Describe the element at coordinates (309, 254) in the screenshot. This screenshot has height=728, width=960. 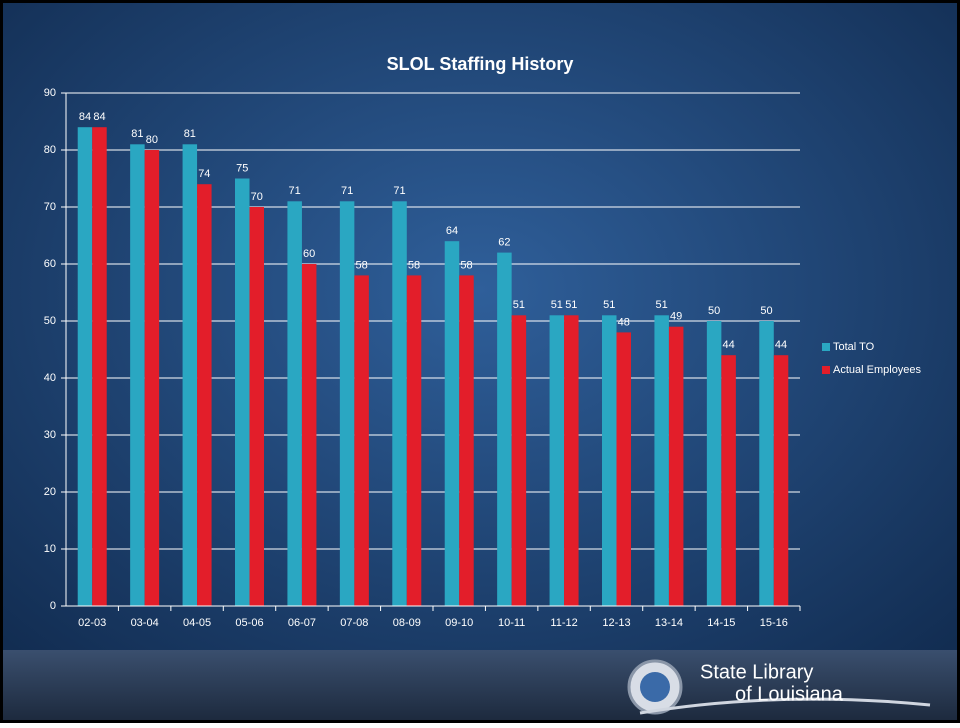
I see `data-label: 60` at that location.